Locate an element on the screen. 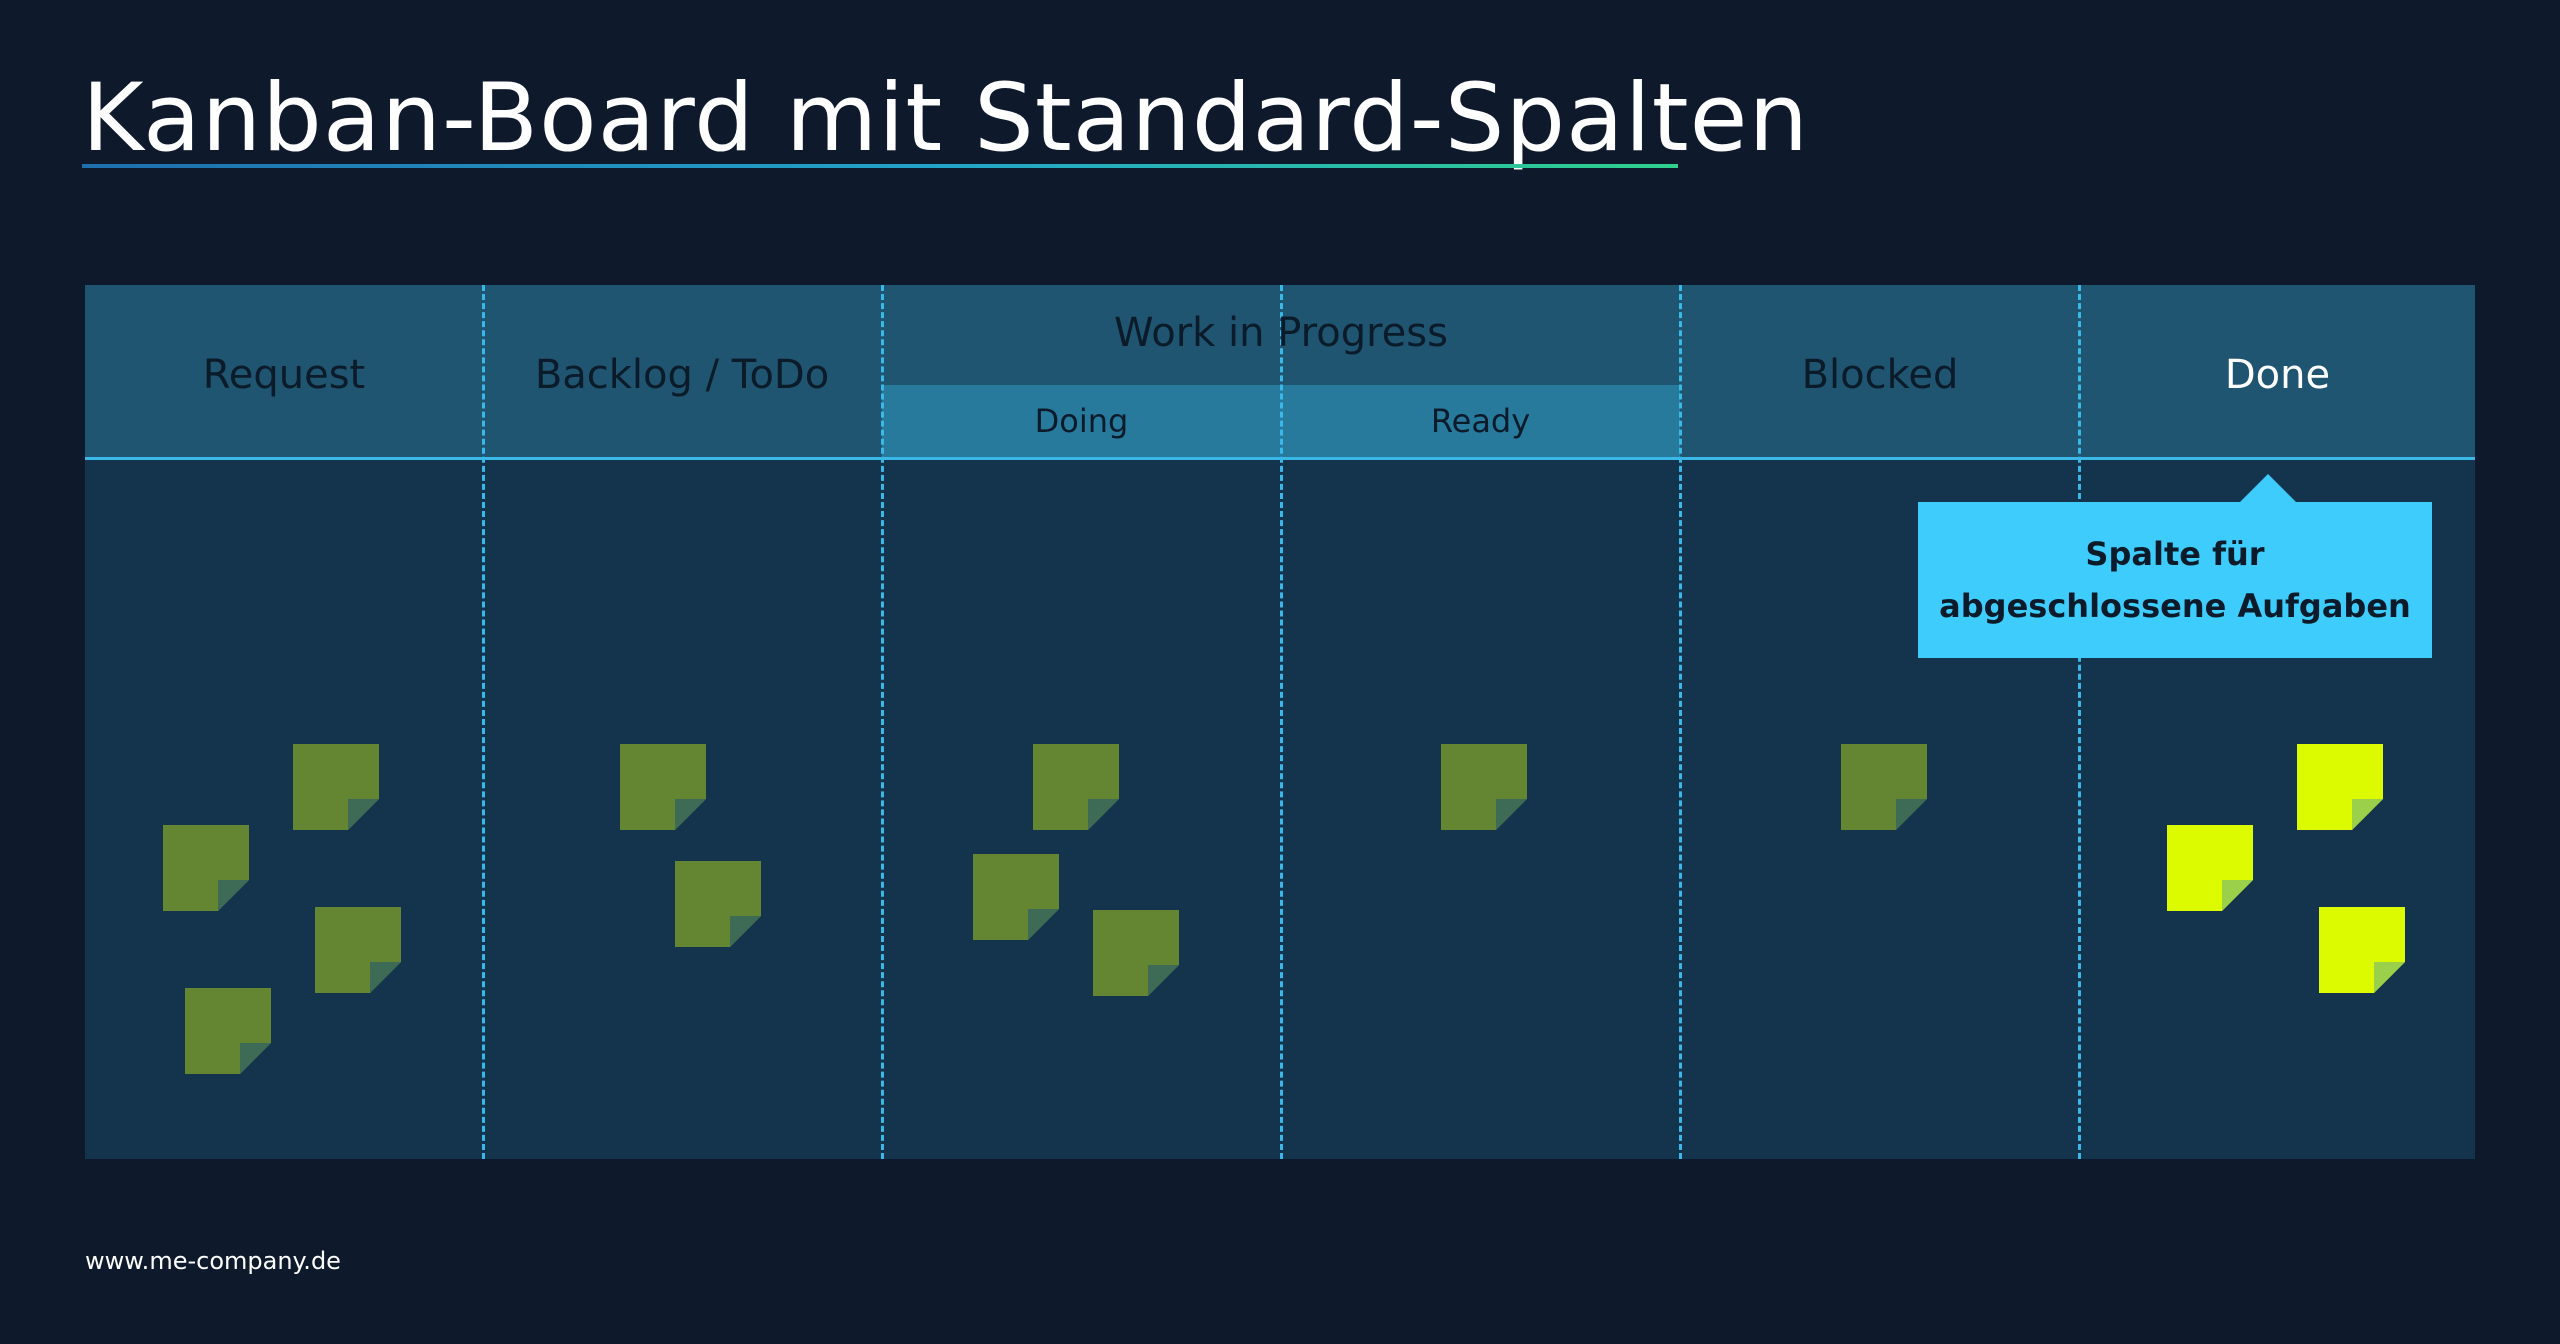 The width and height of the screenshot is (2560, 1344). column-header-backlog: Backlog / ToDo is located at coordinates (682, 375).